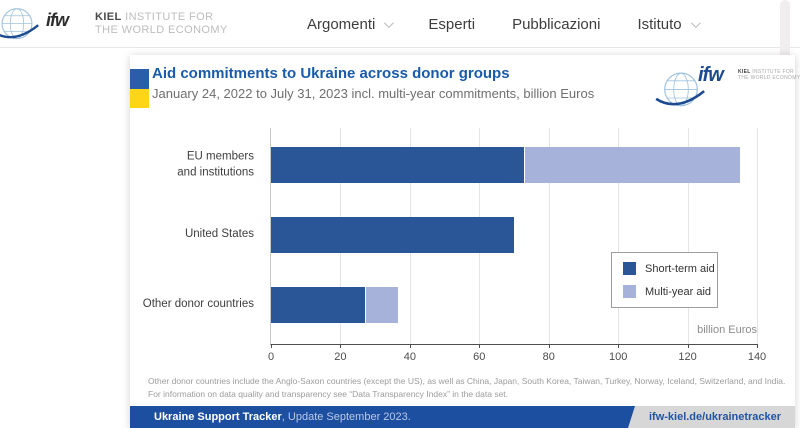 Image resolution: width=800 pixels, height=428 pixels. I want to click on nav-label: Esperti, so click(452, 24).